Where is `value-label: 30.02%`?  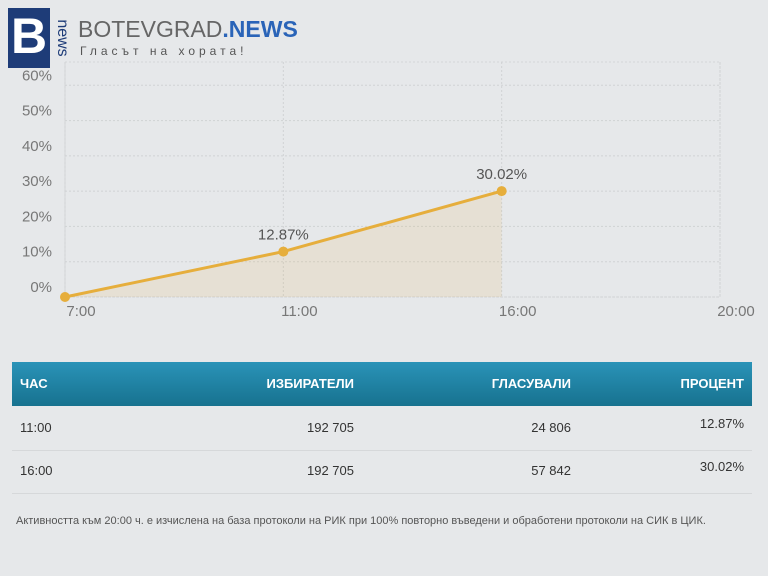
value-label: 30.02% is located at coordinates (501, 174).